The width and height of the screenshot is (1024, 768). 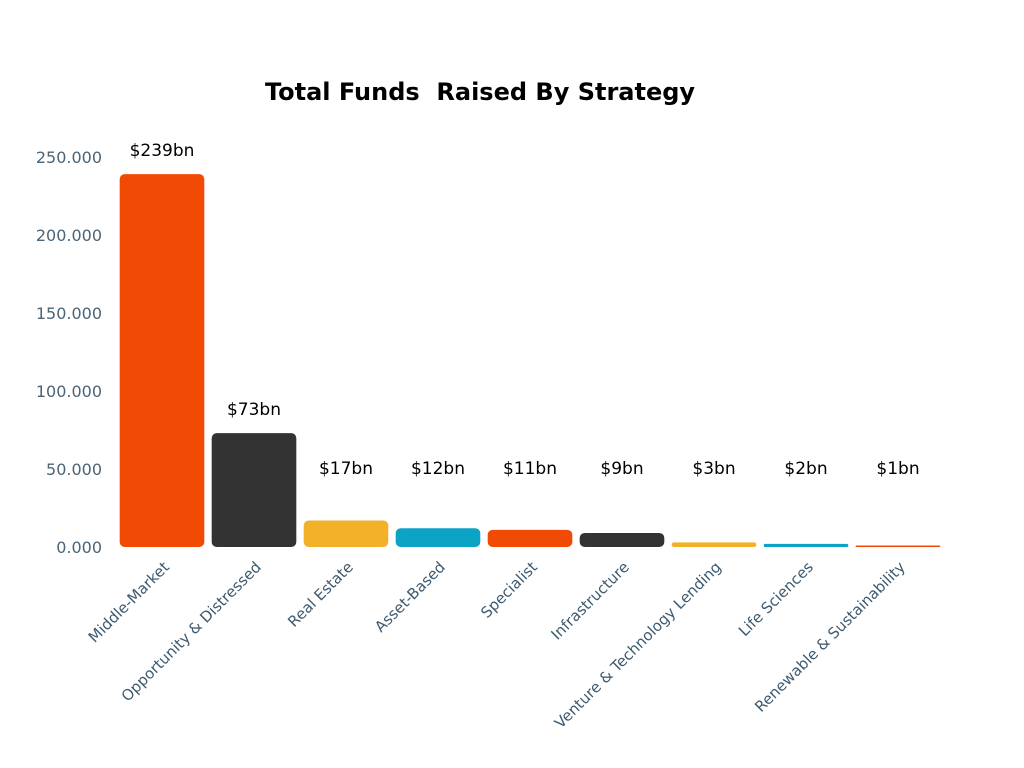 What do you see at coordinates (69, 391) in the screenshot?
I see `y-tick-label: 100.000` at bounding box center [69, 391].